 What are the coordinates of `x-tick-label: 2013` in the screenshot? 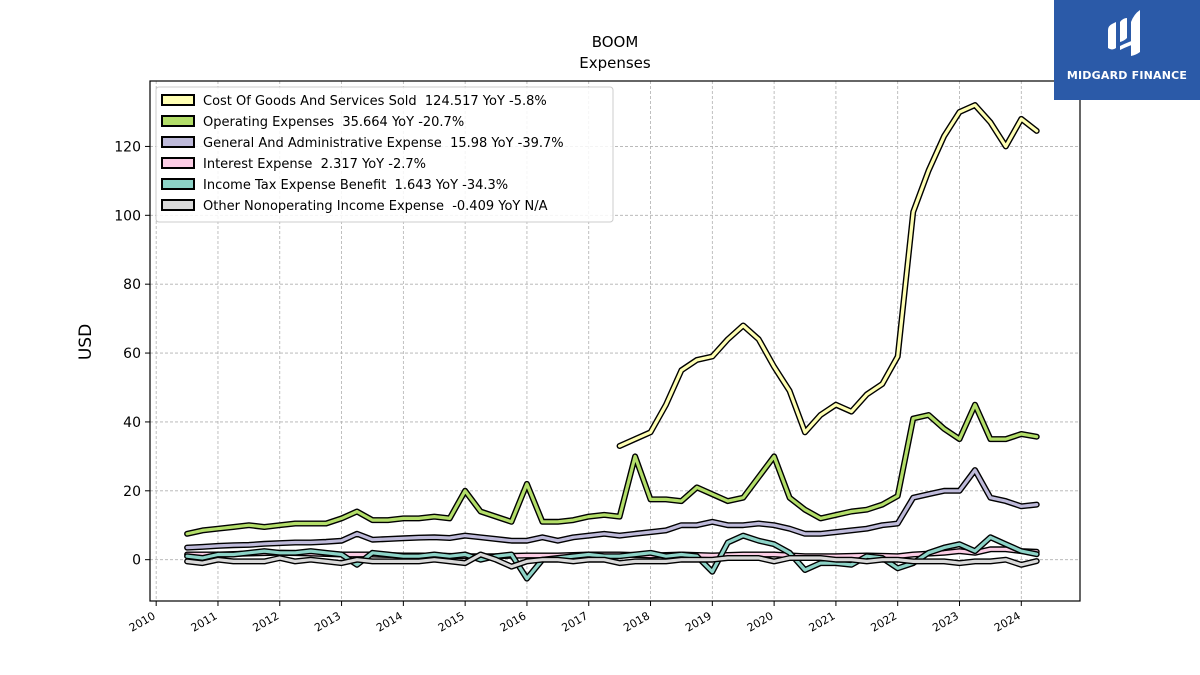 It's located at (327, 621).